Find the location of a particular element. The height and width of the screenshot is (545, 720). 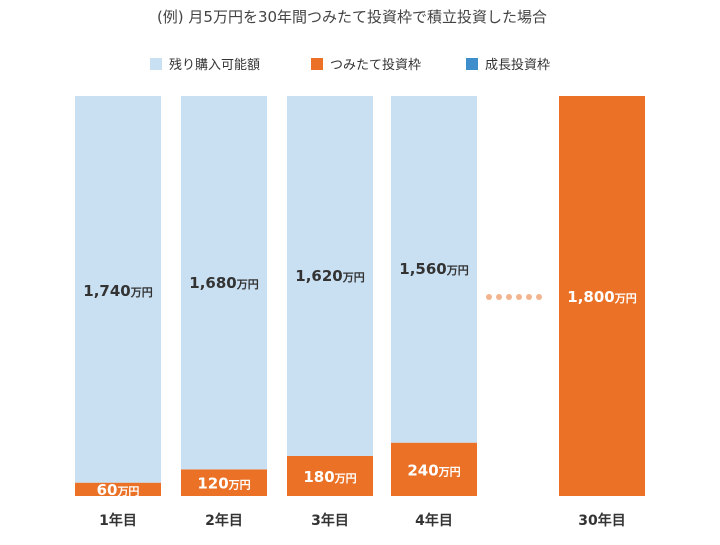

legend-label-2: つみたて投資枠 is located at coordinates (375, 65).